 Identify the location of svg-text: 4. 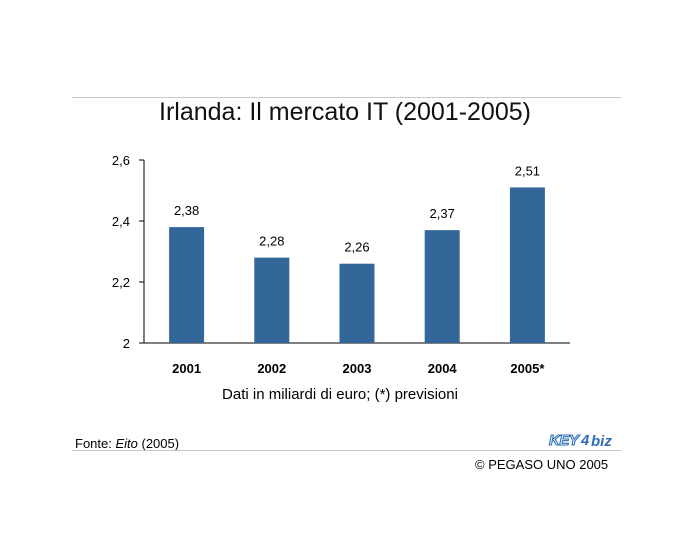
(585, 440).